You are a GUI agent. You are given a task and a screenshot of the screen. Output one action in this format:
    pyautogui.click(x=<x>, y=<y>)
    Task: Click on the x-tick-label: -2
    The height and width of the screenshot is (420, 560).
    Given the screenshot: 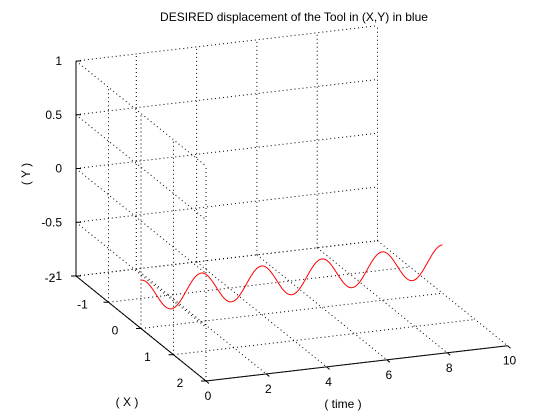 What is the action you would take?
    pyautogui.click(x=50, y=278)
    